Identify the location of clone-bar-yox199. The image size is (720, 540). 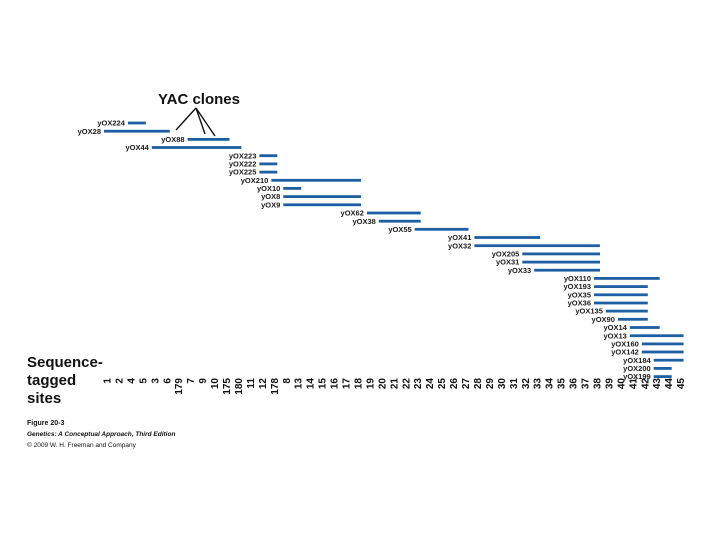
(662, 376).